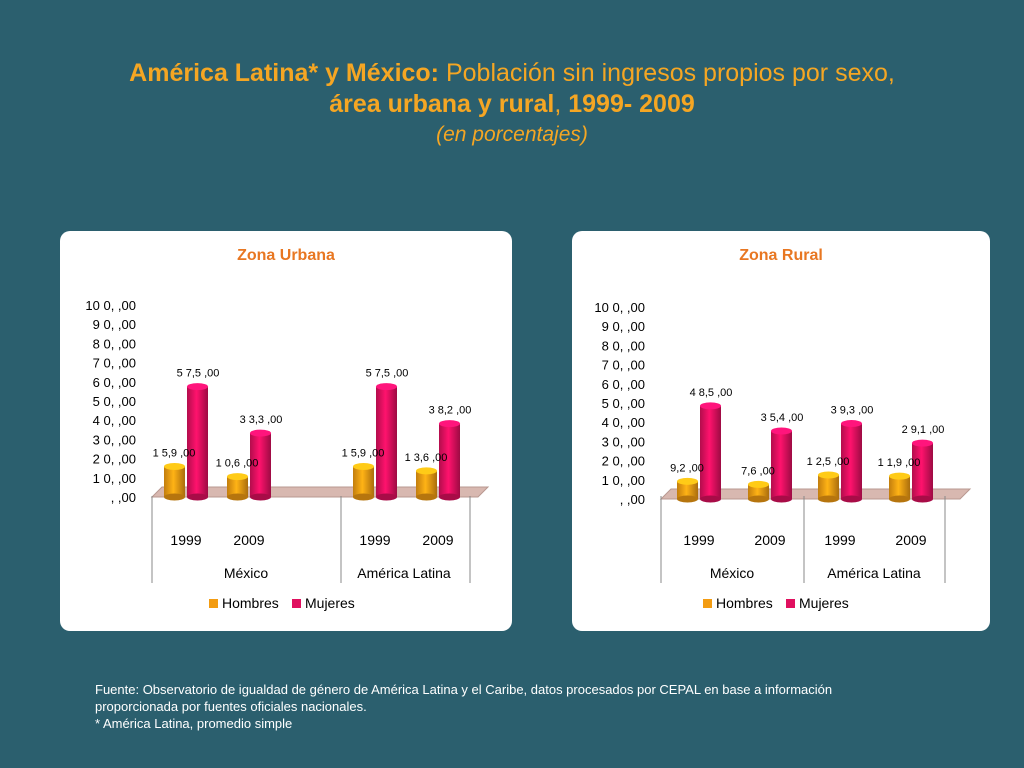  I want to click on title-line-2: área urbana y rural, 1999- 2009, so click(512, 104).